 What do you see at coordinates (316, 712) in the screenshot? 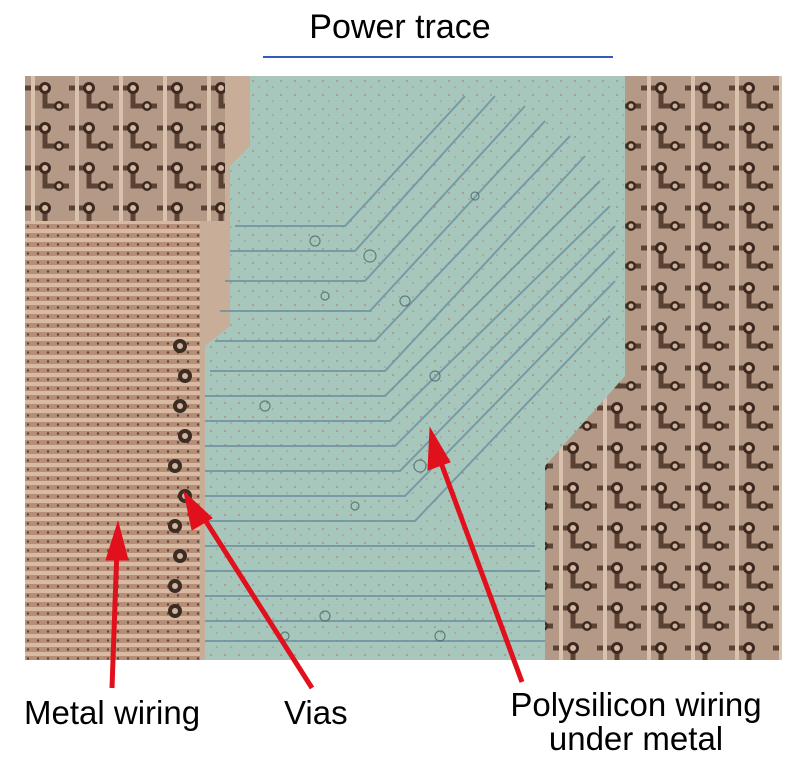
I see `label-vias: Vias` at bounding box center [316, 712].